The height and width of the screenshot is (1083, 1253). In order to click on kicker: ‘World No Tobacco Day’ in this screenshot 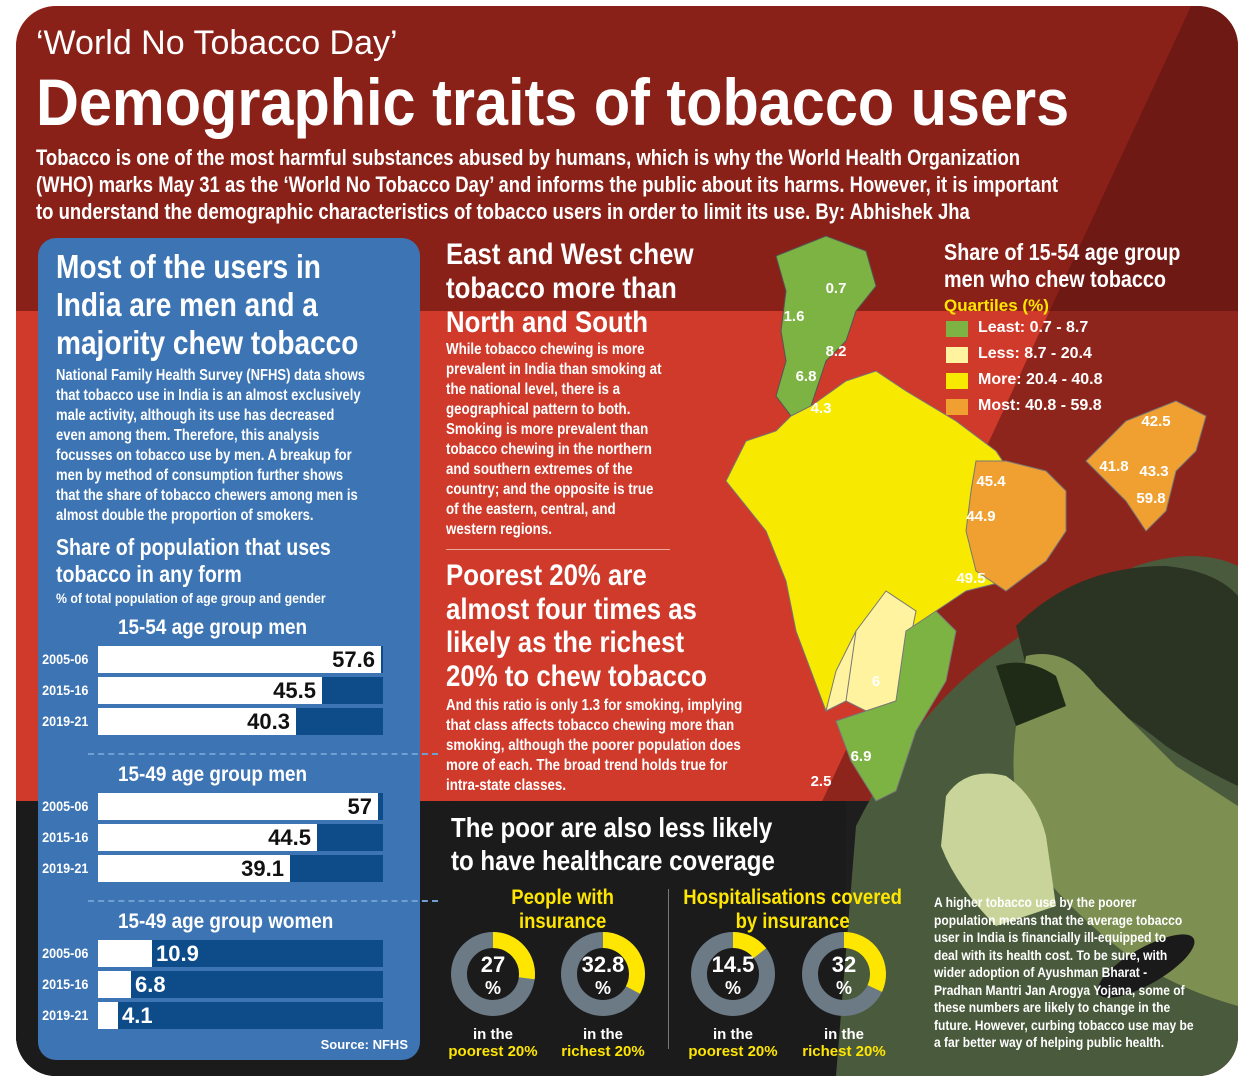, I will do `click(217, 43)`.